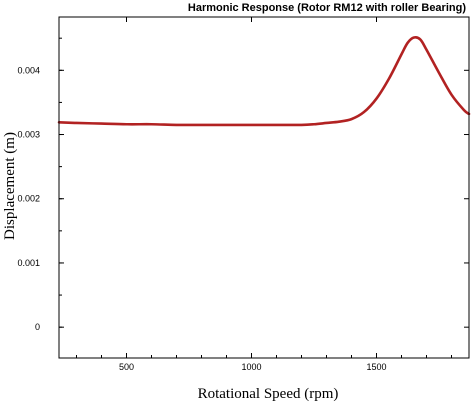 This screenshot has height=405, width=472. I want to click on y-tick-label: 0, so click(37, 327).